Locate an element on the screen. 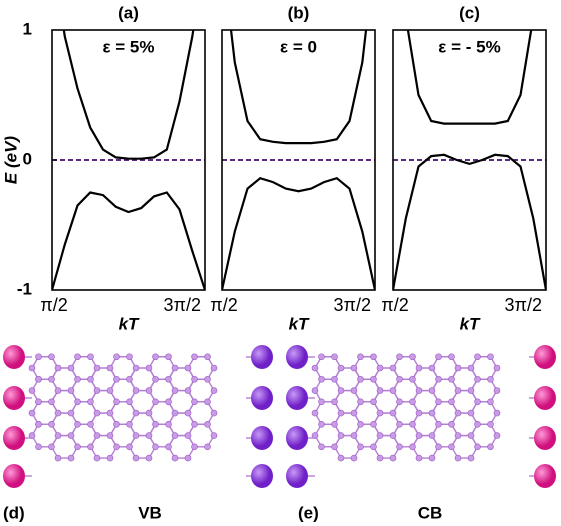 The height and width of the screenshot is (526, 561). annotation: ε = - 5% is located at coordinates (469, 46).